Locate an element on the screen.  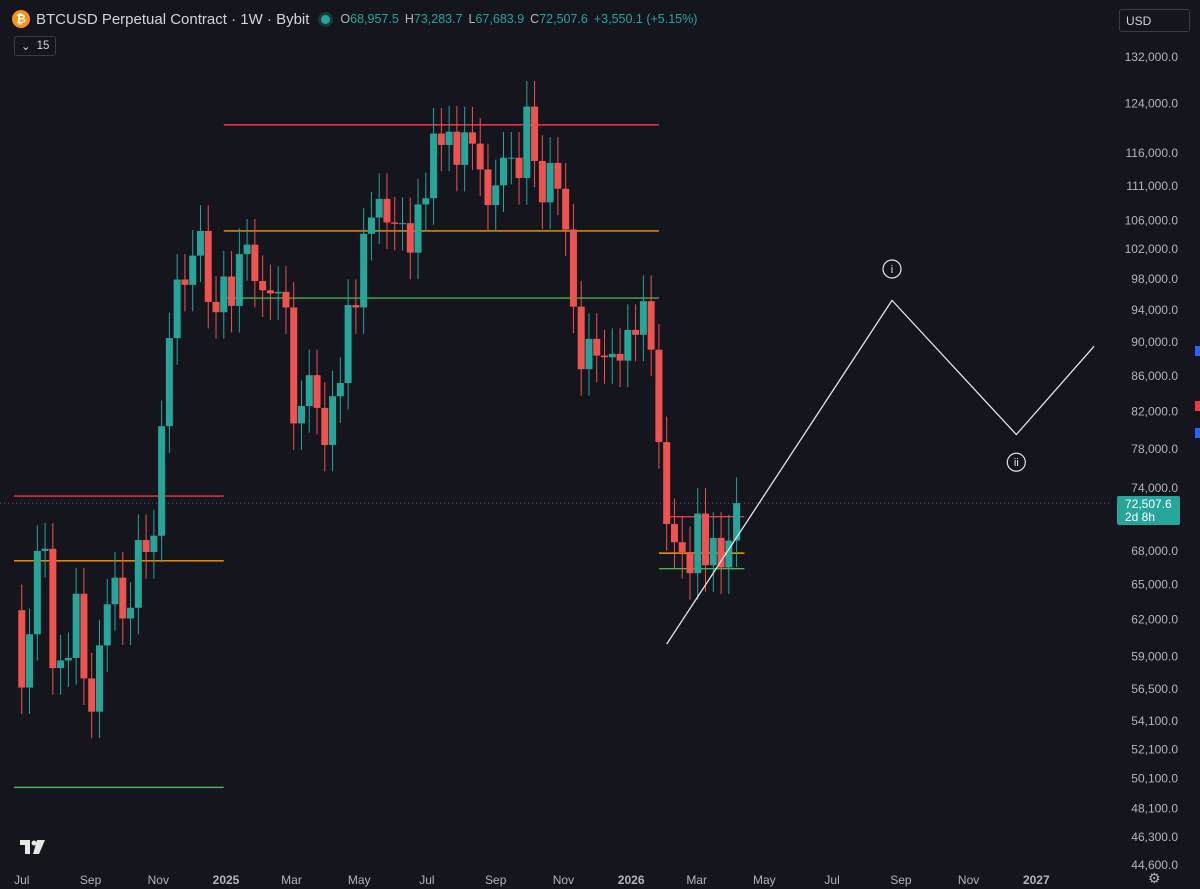
wave-label-circle is located at coordinates (892, 269).